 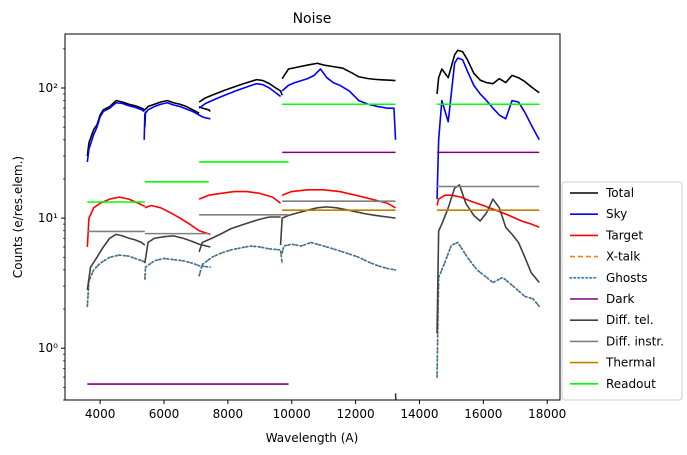 What do you see at coordinates (631, 384) in the screenshot?
I see `legend-label: Readout` at bounding box center [631, 384].